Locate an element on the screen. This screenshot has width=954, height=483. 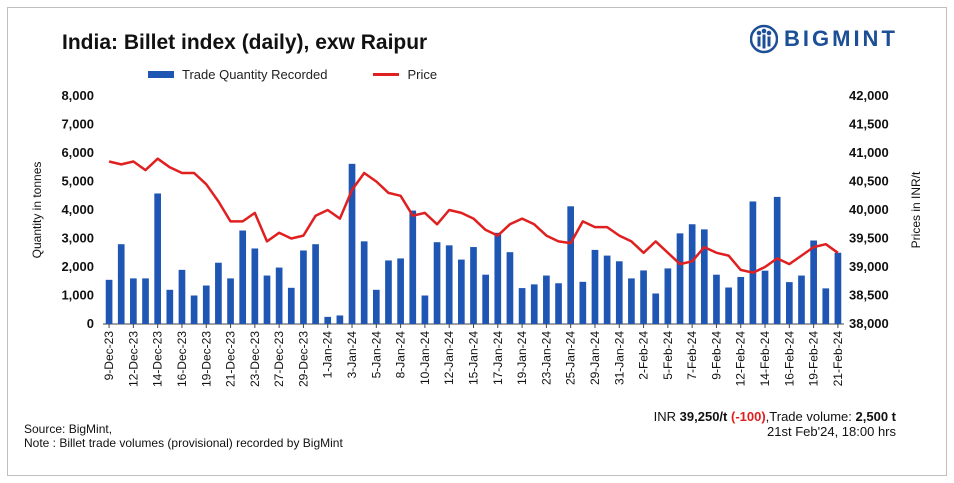
y-right-tick-label: 41,500 is located at coordinates (869, 124).